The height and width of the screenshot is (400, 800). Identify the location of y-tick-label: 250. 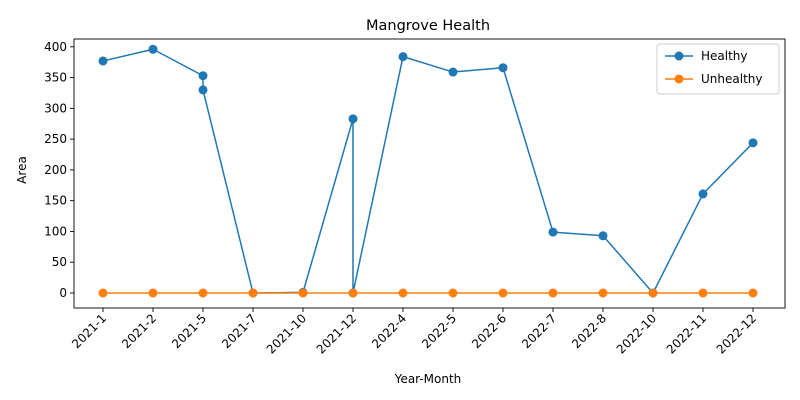
(55, 139).